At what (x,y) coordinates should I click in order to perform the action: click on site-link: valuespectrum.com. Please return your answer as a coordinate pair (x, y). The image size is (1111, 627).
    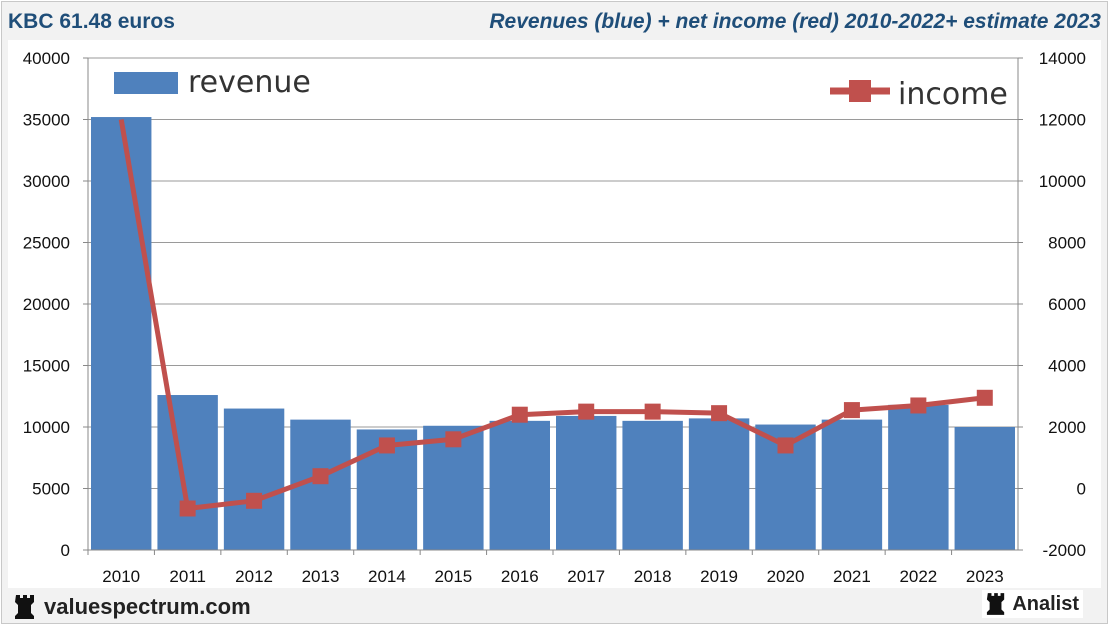
    Looking at the image, I should click on (147, 606).